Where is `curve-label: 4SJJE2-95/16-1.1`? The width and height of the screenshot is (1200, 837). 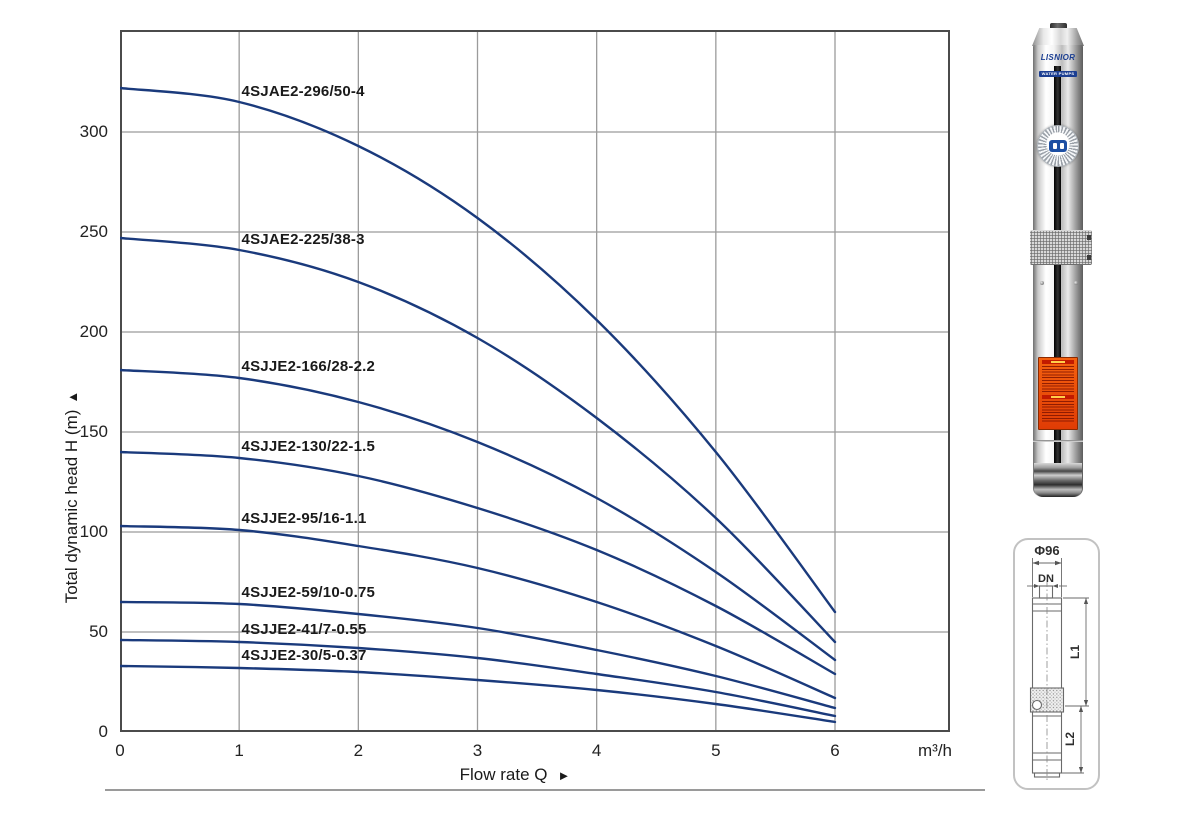
curve-label: 4SJJE2-95/16-1.1 is located at coordinates (304, 518).